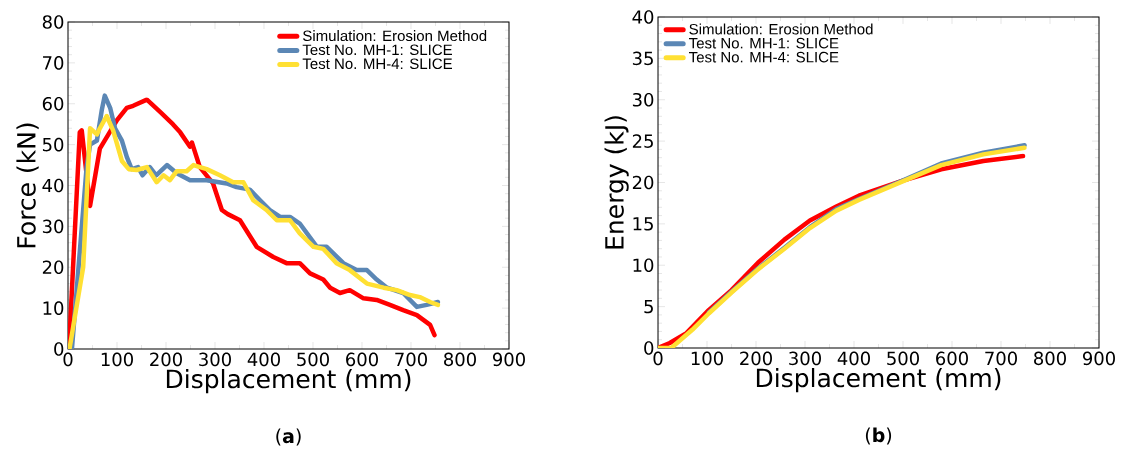  I want to click on y-axis-title: Energy (kJ), so click(616, 182).